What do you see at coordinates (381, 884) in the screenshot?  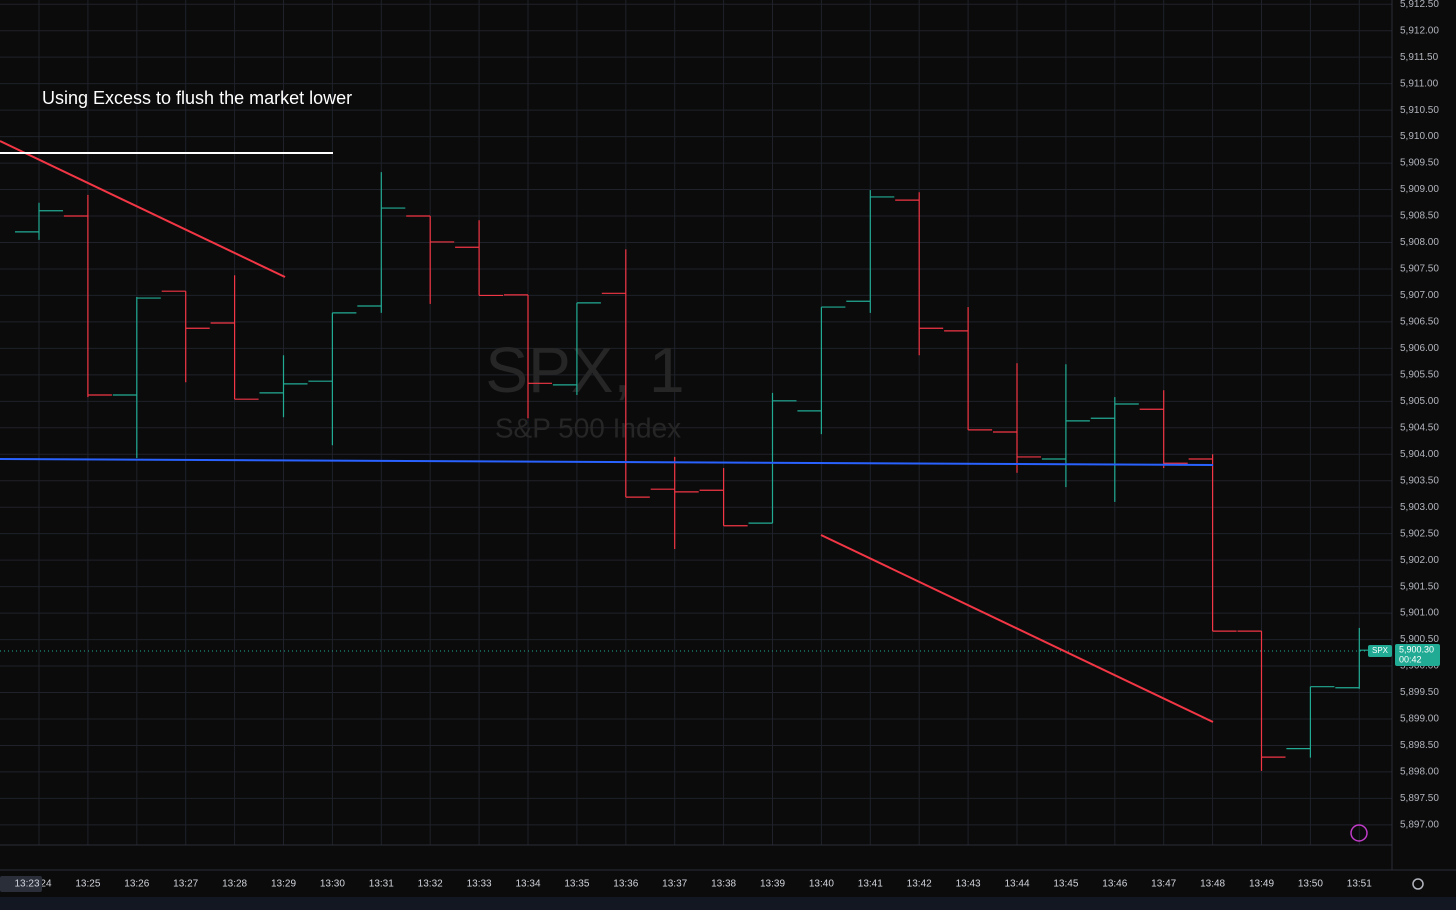 I see `x-tick-label: 13:31` at bounding box center [381, 884].